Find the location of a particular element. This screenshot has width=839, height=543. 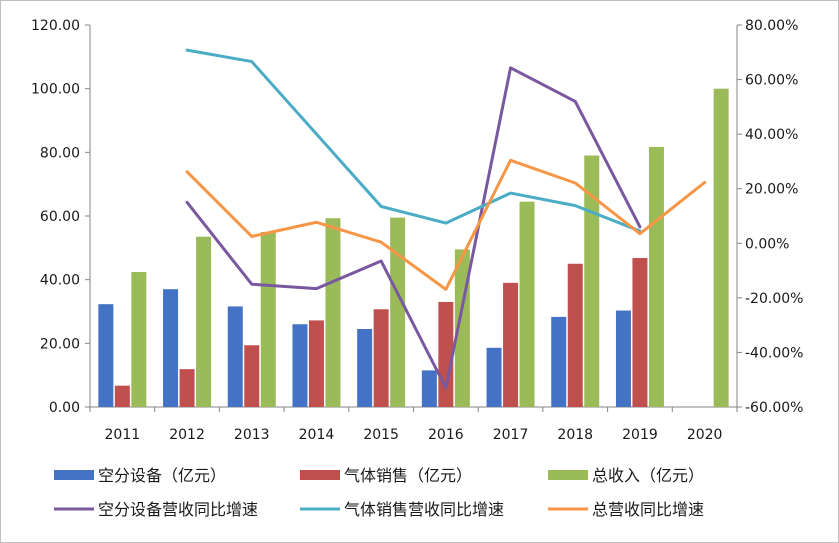

right-tick-label: 40.00% is located at coordinates (771, 135).